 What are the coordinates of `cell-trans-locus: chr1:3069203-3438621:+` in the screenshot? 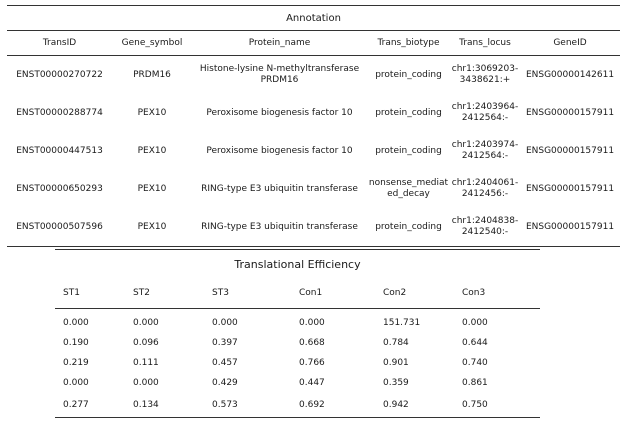 It's located at (485, 74).